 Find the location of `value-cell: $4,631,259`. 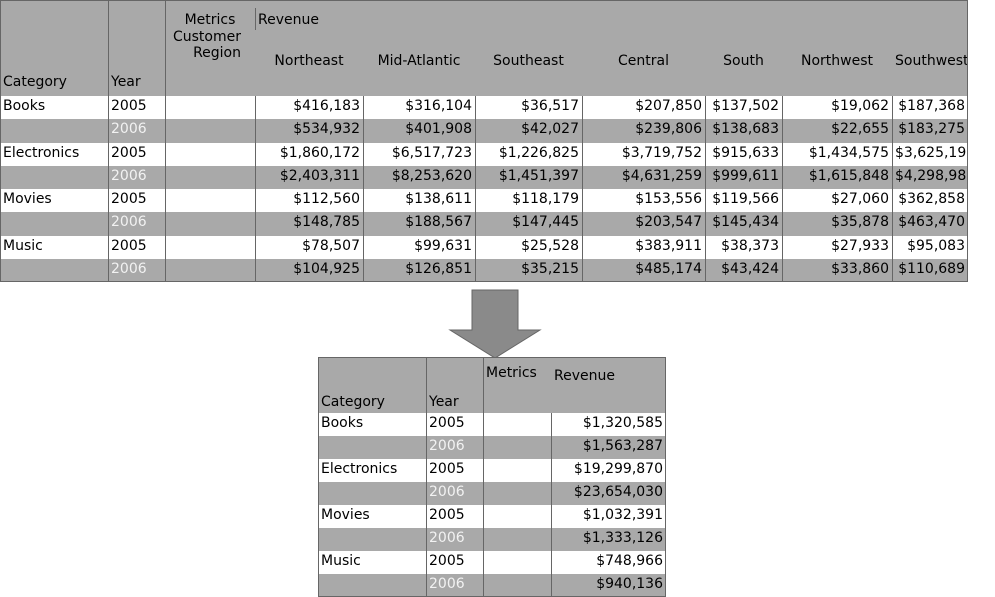

value-cell: $4,631,259 is located at coordinates (661, 175).